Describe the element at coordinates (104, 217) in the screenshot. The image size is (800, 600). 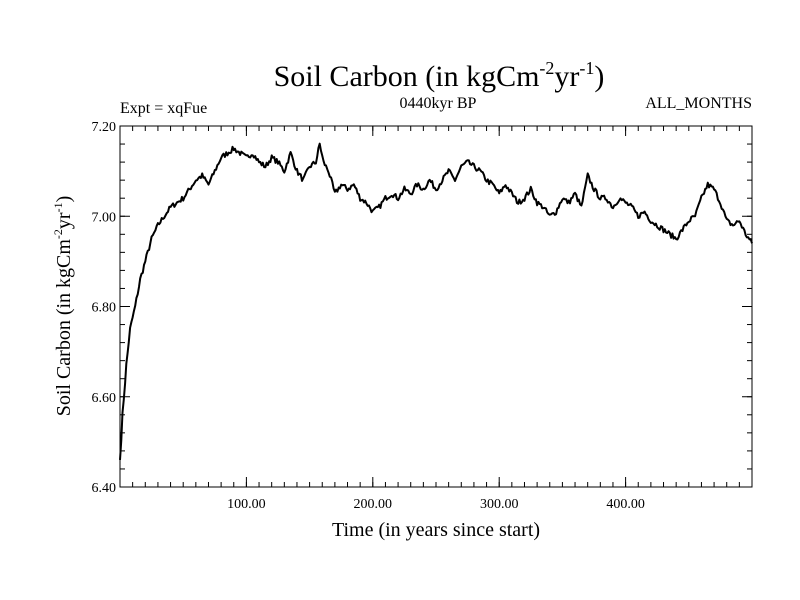
I see `y-tick-label: 7.00` at that location.